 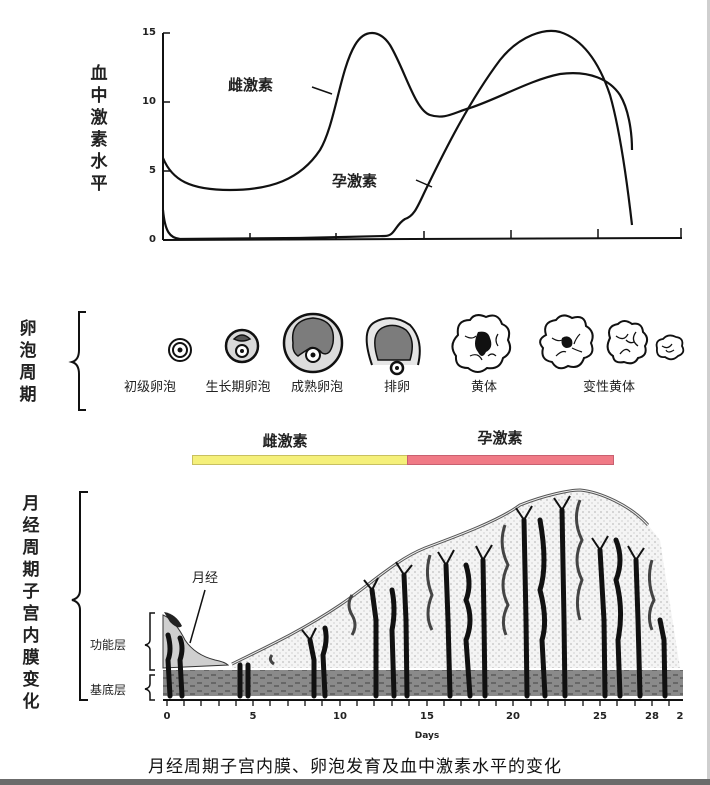 What do you see at coordinates (513, 716) in the screenshot?
I see `day-label-20: 20` at bounding box center [513, 716].